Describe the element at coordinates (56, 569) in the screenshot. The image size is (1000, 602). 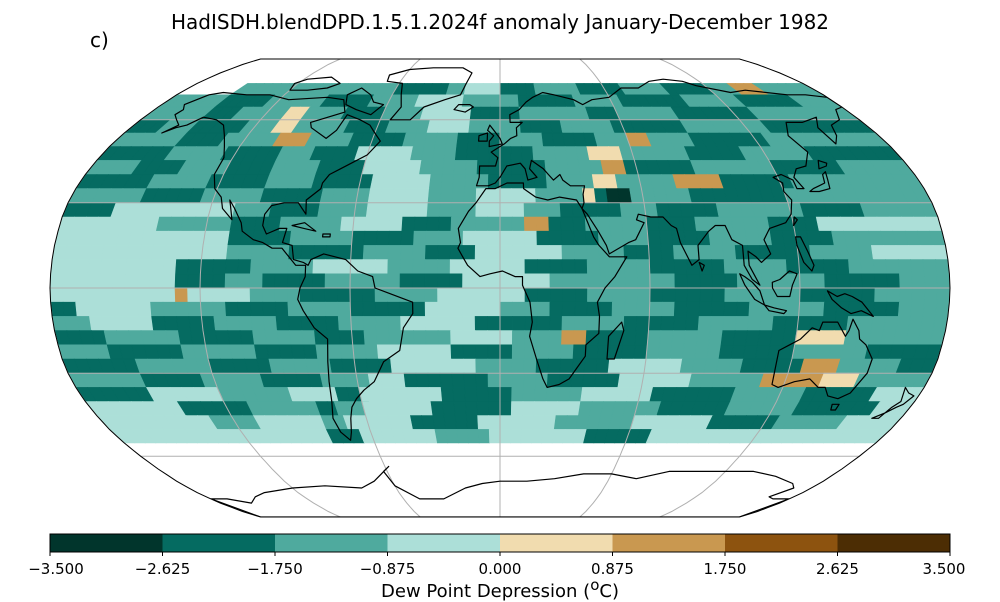
I see `colorbar-tick-label: −3.500` at that location.